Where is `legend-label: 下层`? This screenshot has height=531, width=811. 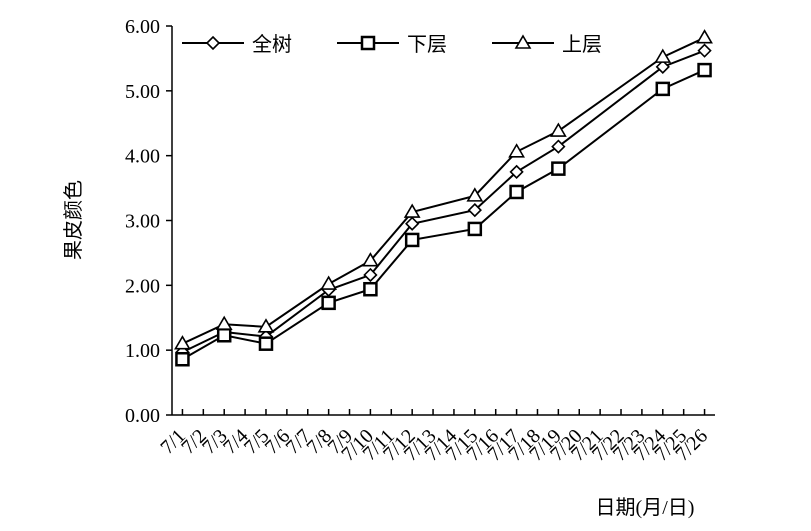
legend-label: 下层 is located at coordinates (427, 45).